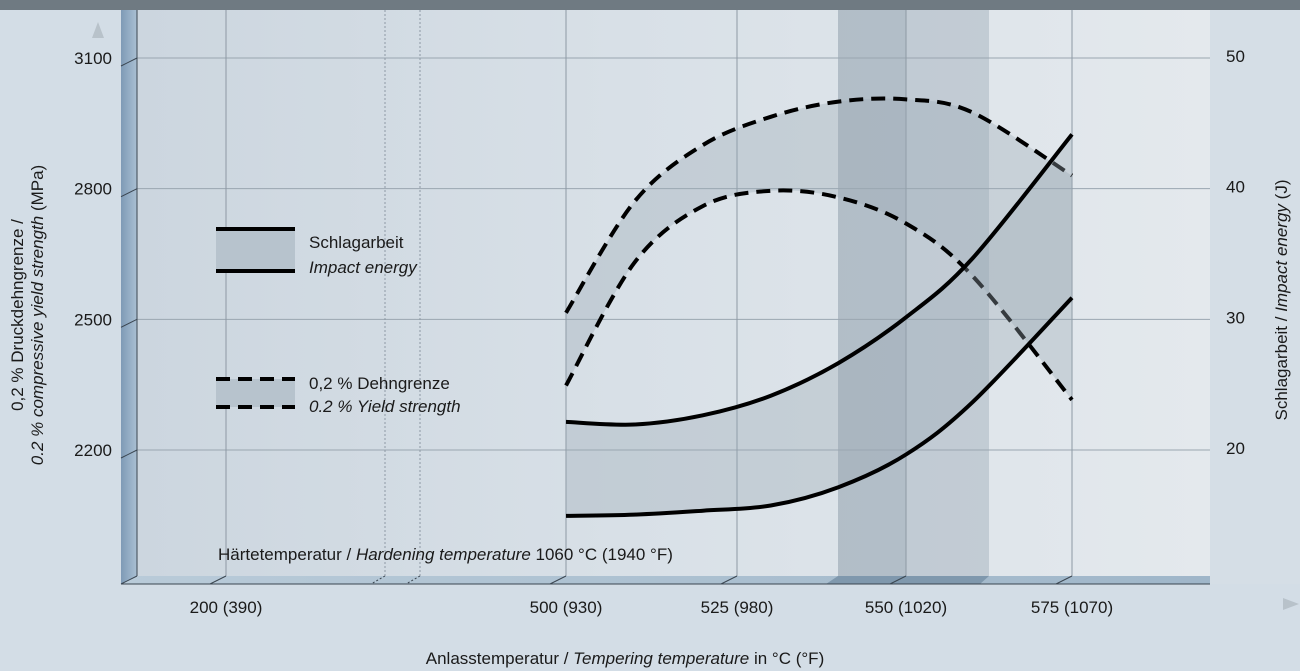 The width and height of the screenshot is (1300, 671). Describe the element at coordinates (1291, 604) in the screenshot. I see `right-arrow-icon` at that location.